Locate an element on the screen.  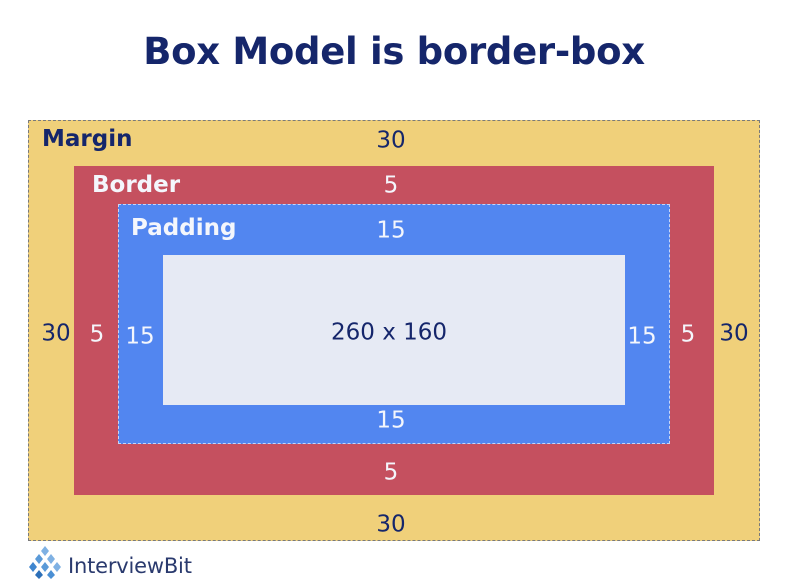
margin-bottom-value: 30 is located at coordinates (391, 524).